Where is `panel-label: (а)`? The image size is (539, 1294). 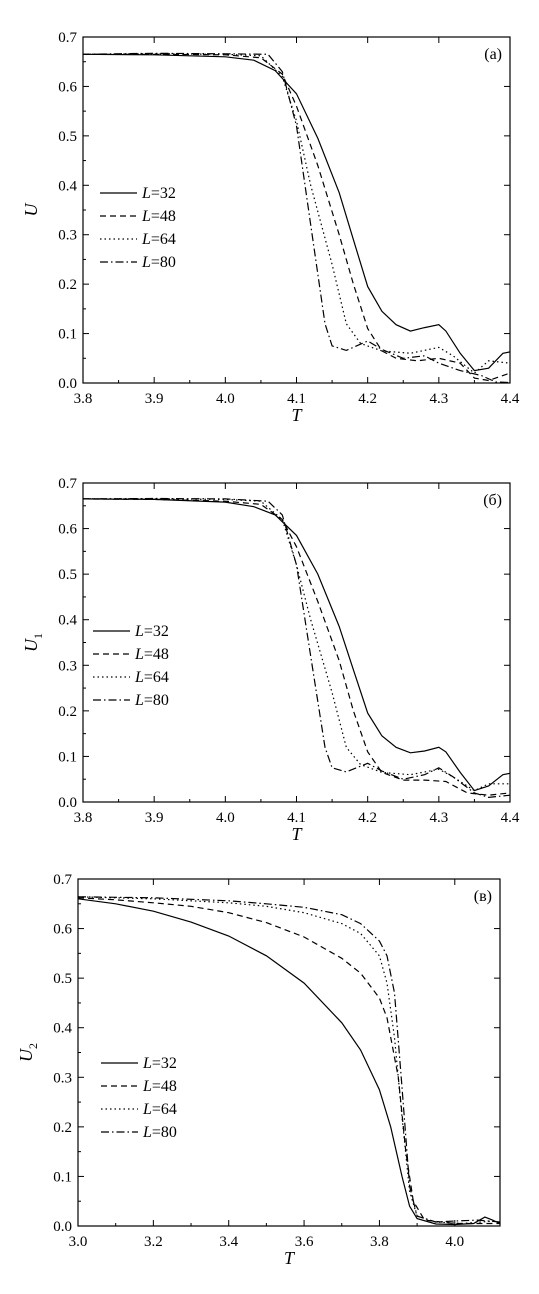
panel-label: (а) is located at coordinates (493, 54).